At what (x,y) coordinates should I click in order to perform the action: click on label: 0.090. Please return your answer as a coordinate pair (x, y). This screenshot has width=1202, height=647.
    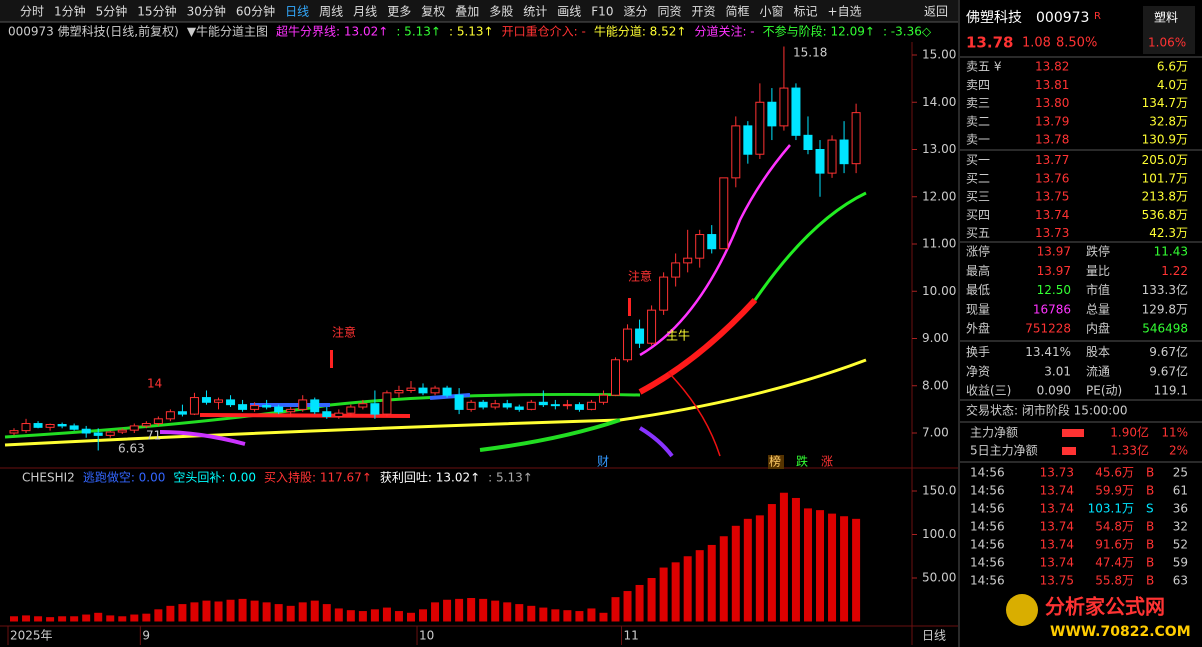
    Looking at the image, I should click on (1054, 391).